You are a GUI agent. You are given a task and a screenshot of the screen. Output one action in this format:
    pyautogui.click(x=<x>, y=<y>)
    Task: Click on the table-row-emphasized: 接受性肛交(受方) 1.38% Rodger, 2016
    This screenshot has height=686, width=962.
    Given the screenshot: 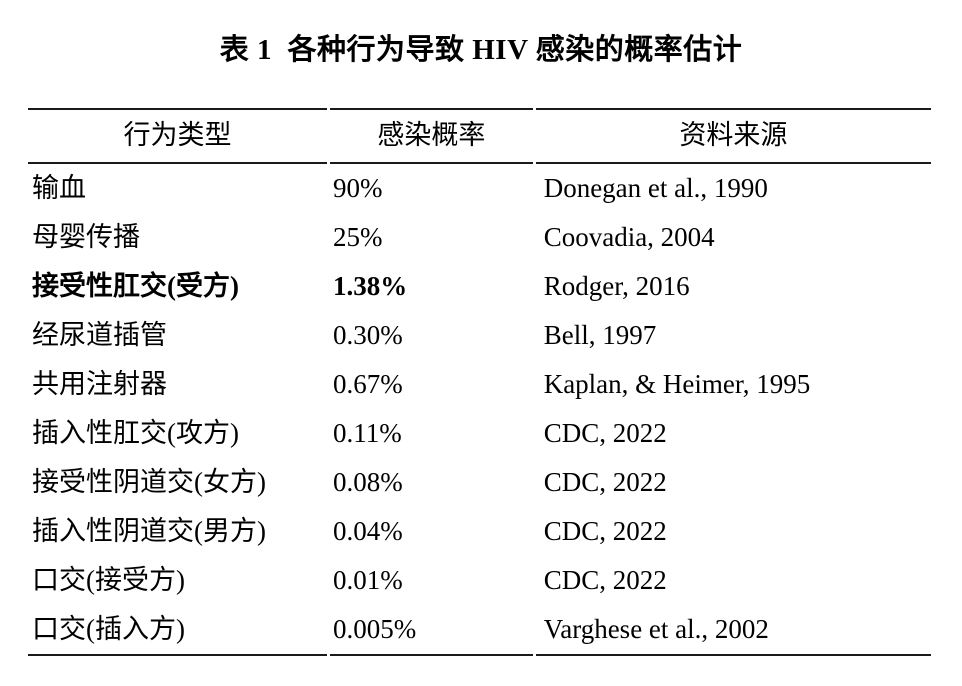 What is the action you would take?
    pyautogui.click(x=479, y=286)
    